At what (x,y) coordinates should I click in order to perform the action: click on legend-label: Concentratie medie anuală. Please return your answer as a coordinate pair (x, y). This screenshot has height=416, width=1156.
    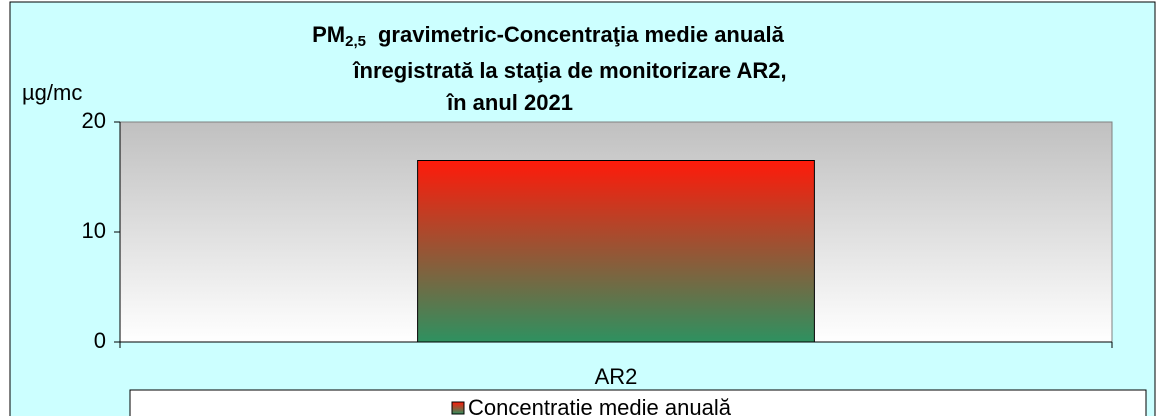
    Looking at the image, I should click on (600, 405).